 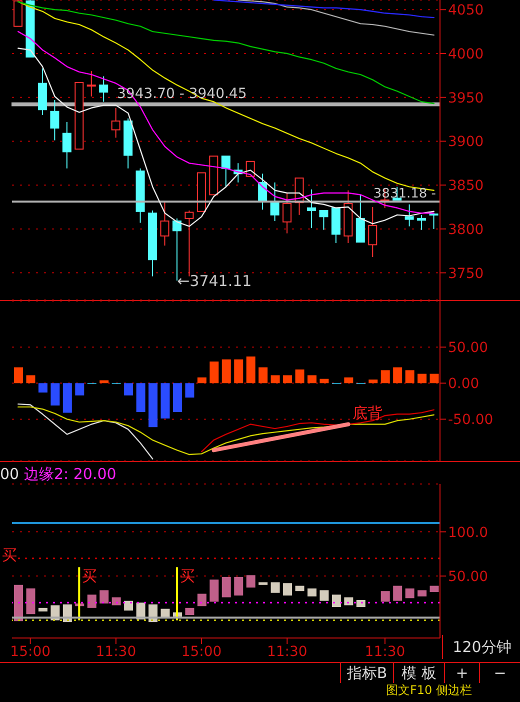 I want to click on y-tick-label: -50.00, so click(x=471, y=420).